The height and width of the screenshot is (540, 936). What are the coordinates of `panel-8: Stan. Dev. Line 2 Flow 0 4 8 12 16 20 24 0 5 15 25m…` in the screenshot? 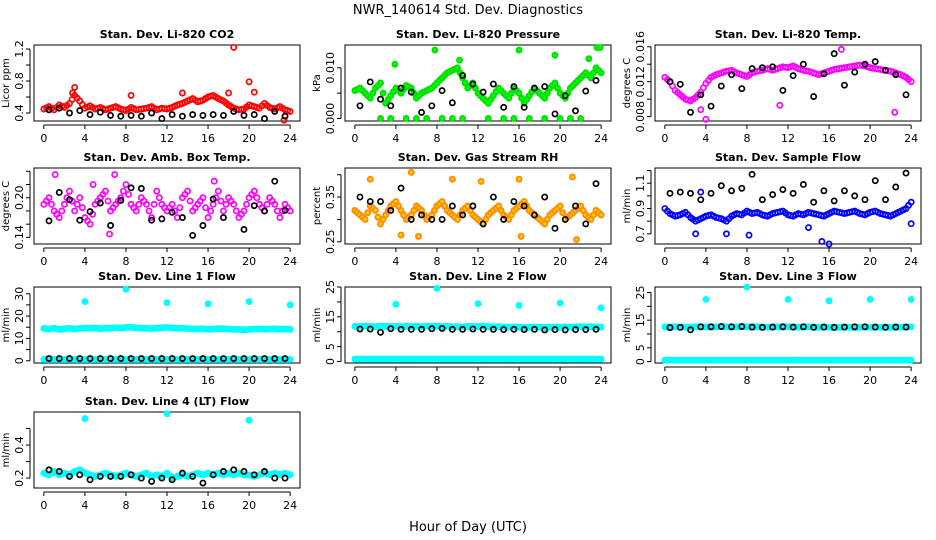 It's located at (462, 328).